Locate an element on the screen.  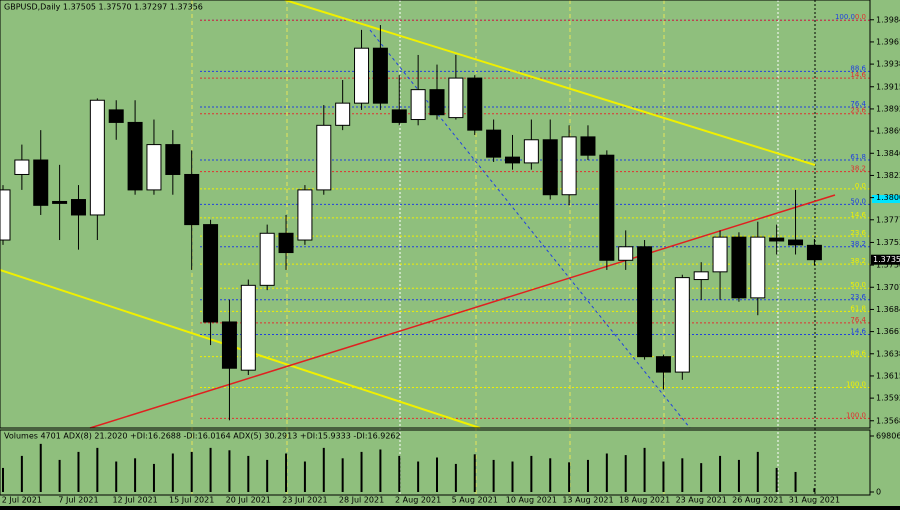
x-tick-label: 31 Aug 2021 is located at coordinates (814, 500).